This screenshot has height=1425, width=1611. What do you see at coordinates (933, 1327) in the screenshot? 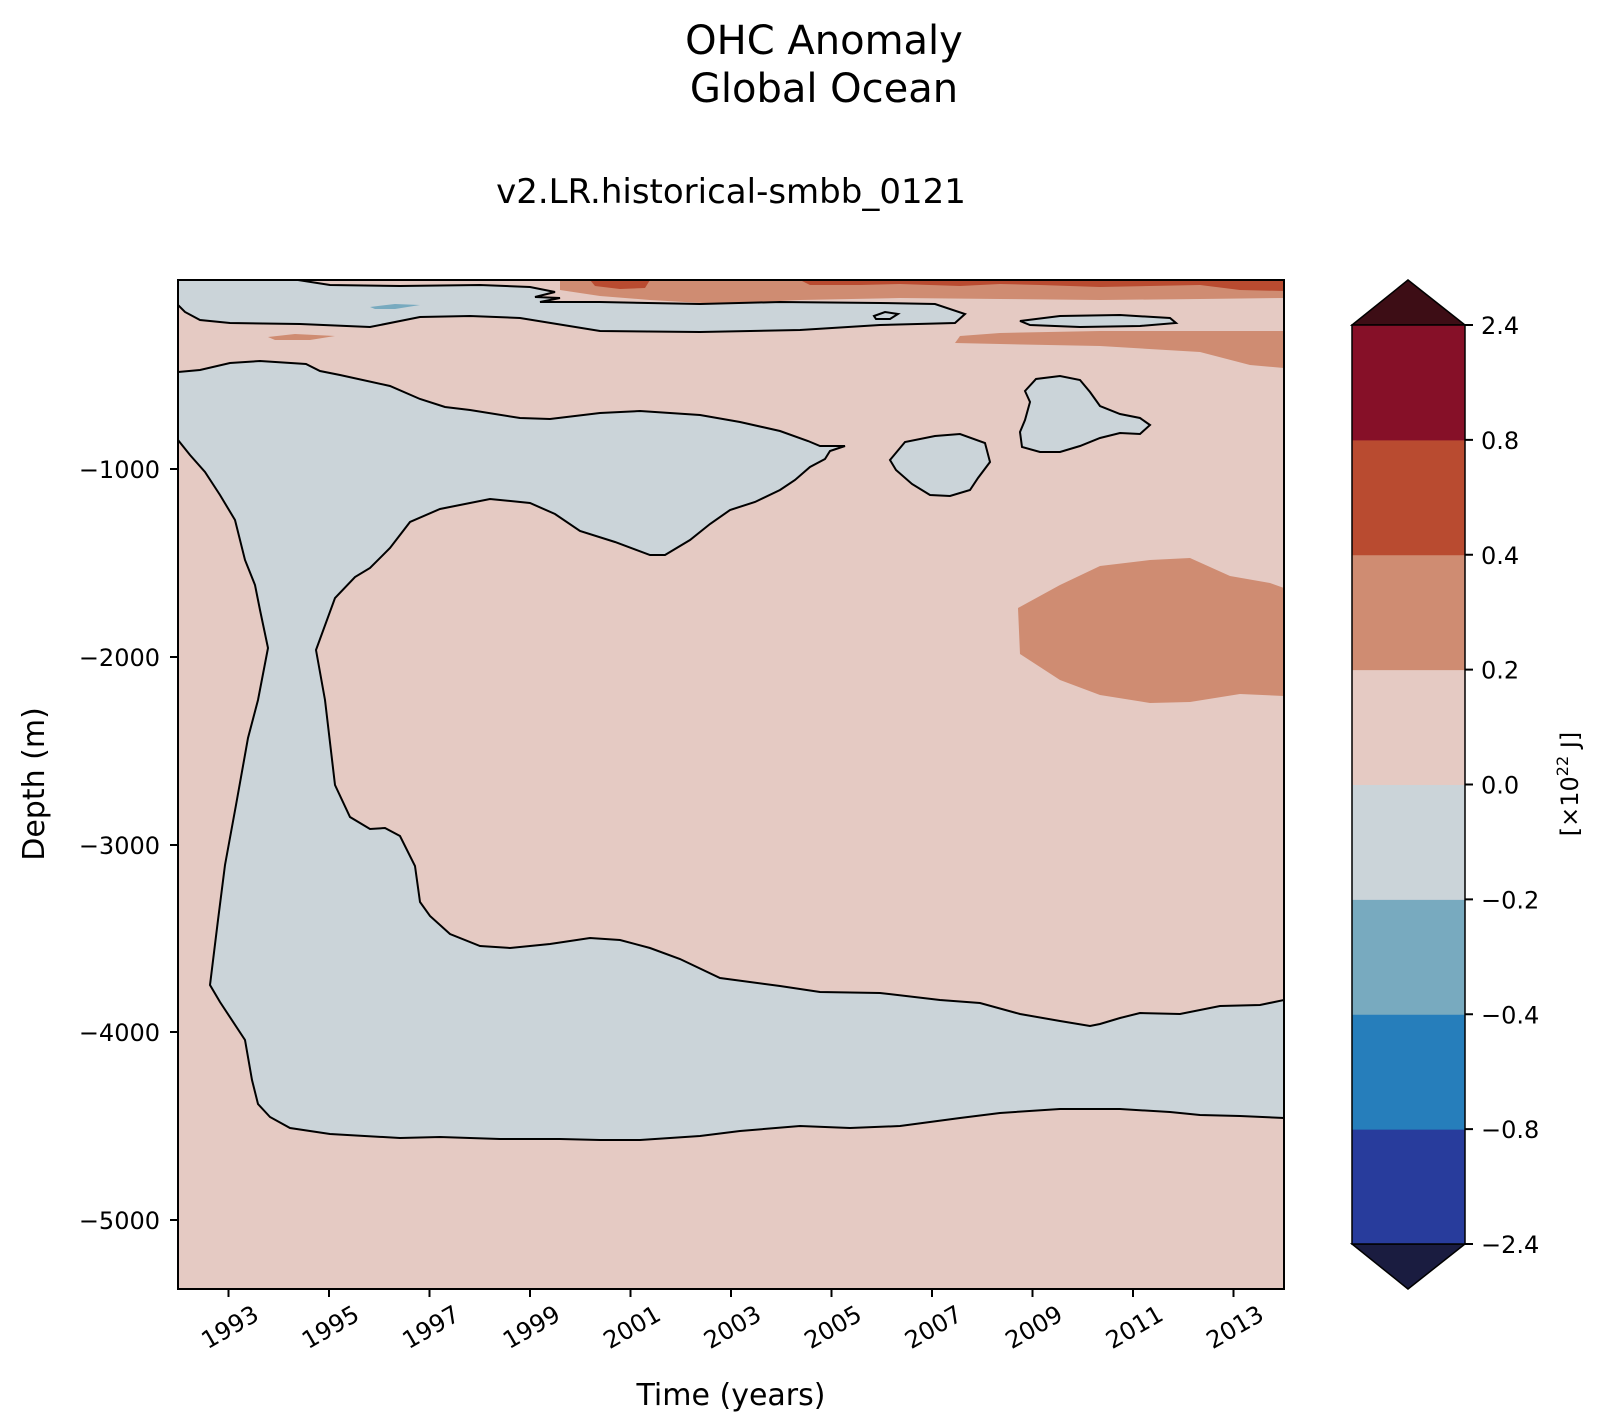
I see `x-tick-label: 2007` at bounding box center [933, 1327].